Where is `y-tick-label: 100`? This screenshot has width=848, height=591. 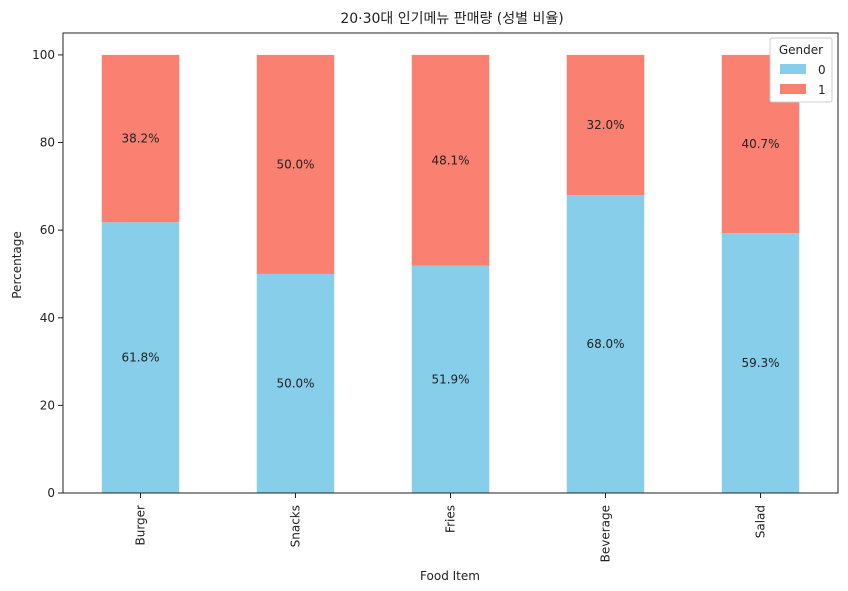
y-tick-label: 100 is located at coordinates (43, 55).